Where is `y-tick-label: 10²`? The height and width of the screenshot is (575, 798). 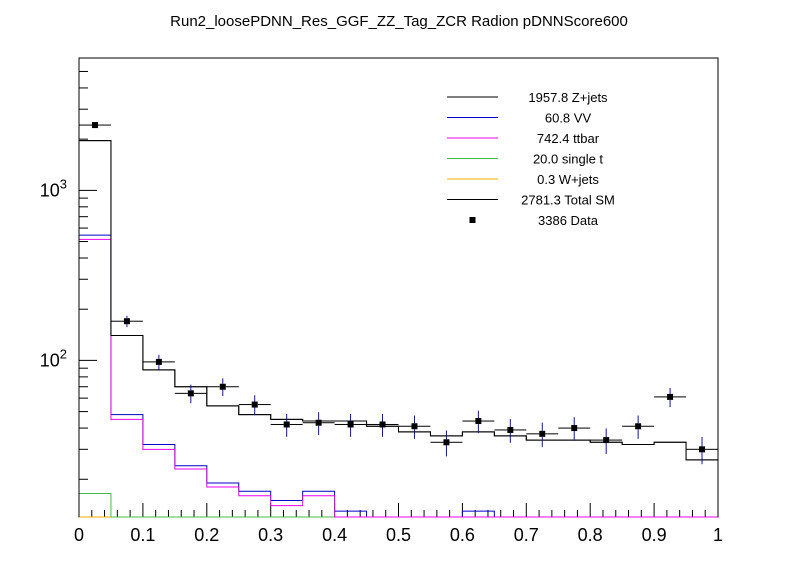 y-tick-label: 10² is located at coordinates (53, 358).